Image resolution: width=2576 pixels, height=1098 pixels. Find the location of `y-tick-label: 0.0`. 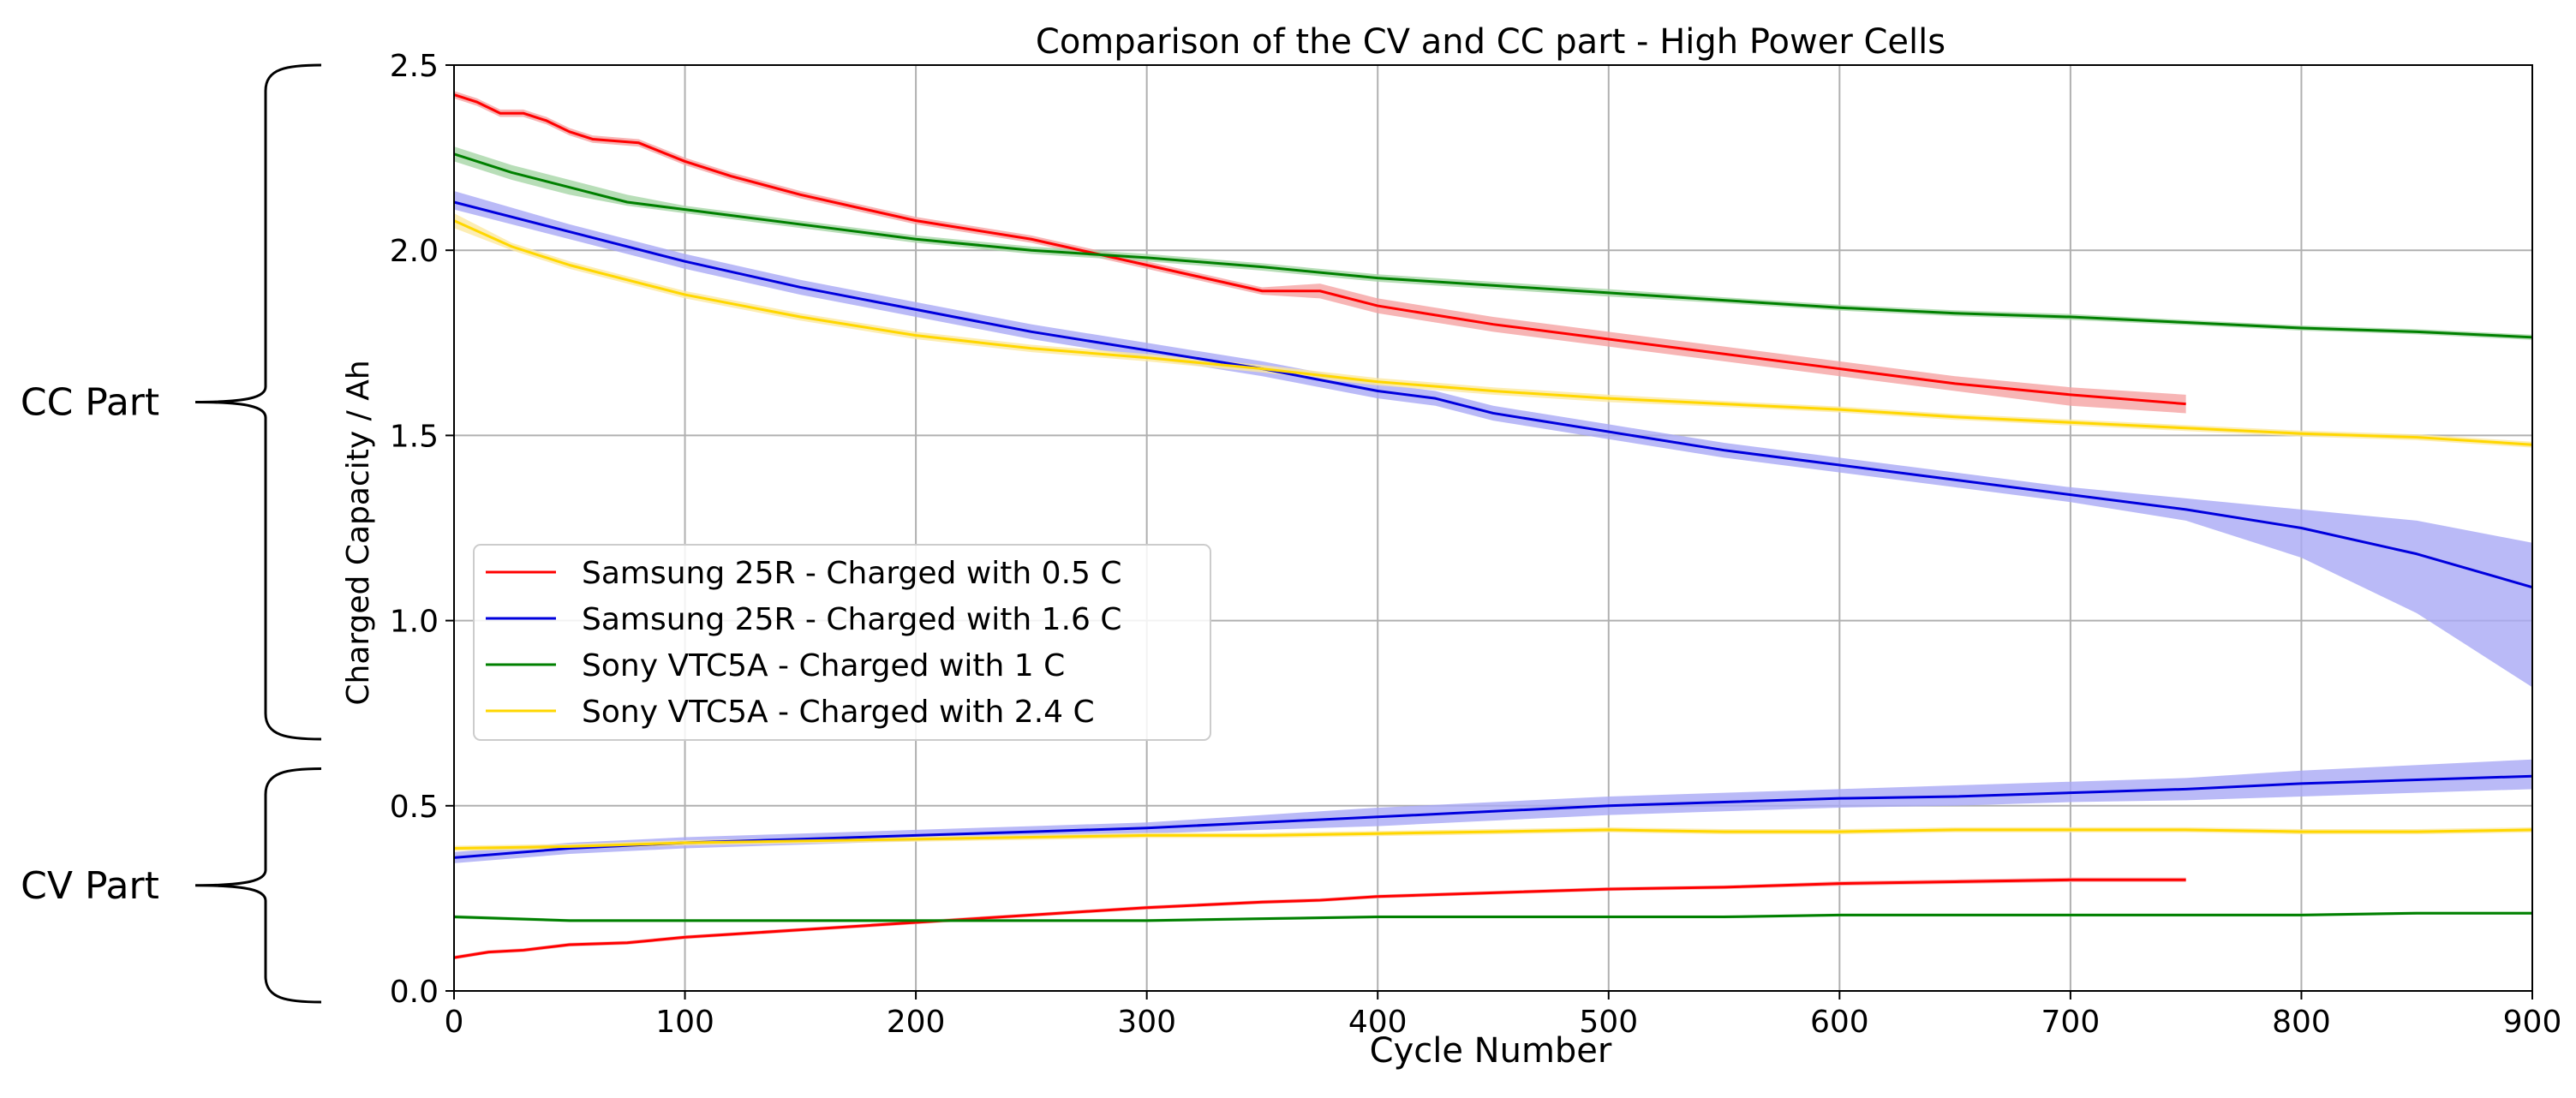

y-tick-label: 0.0 is located at coordinates (415, 993).